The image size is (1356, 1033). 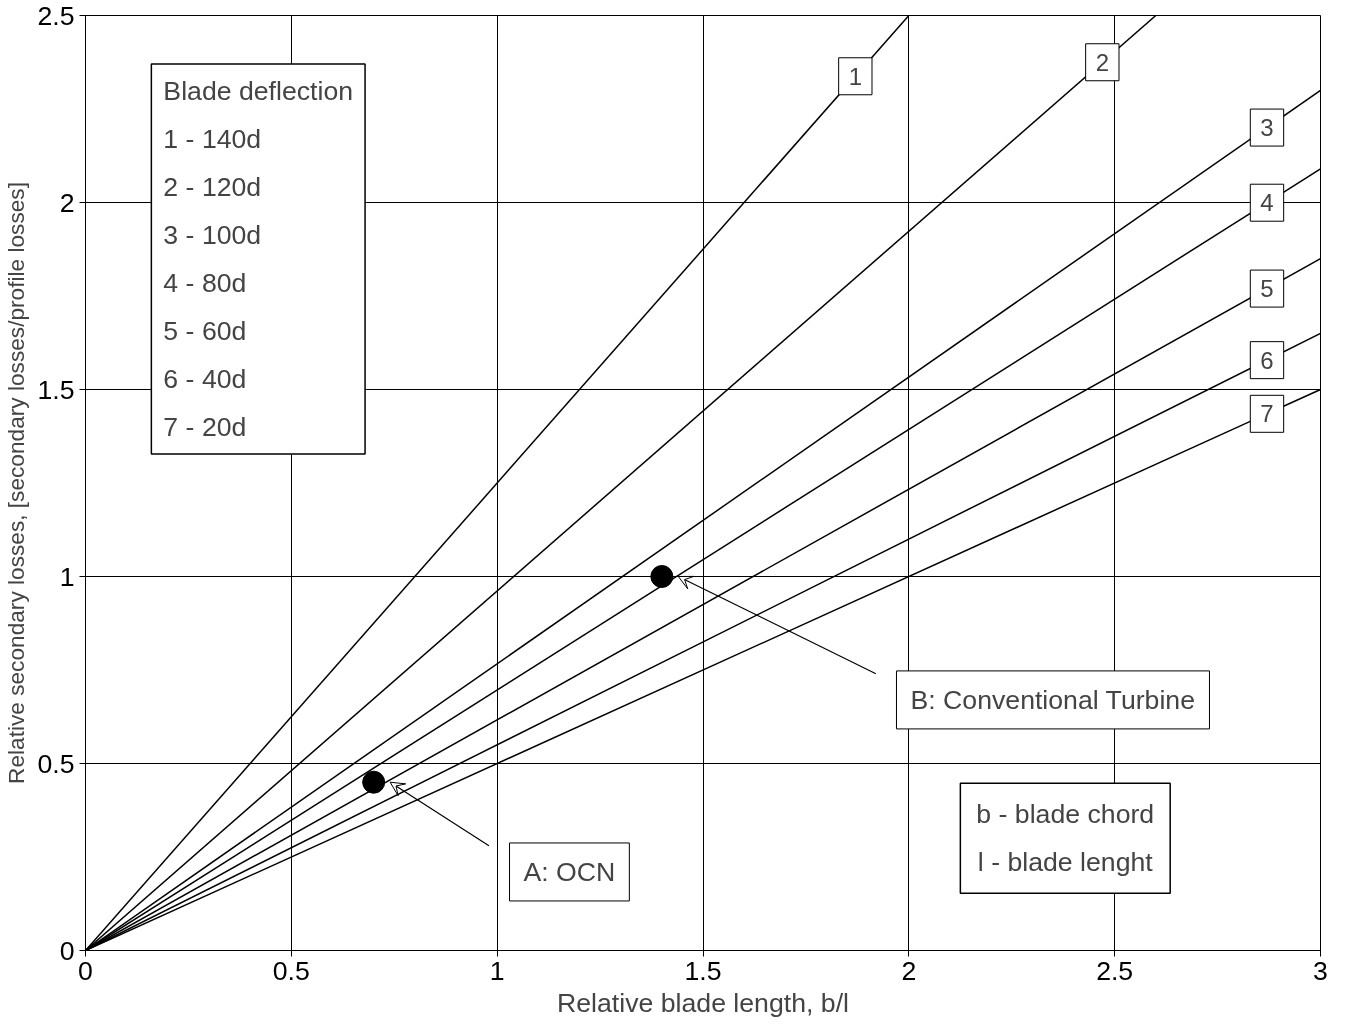 I want to click on annotation: A: OCN, so click(x=569, y=871).